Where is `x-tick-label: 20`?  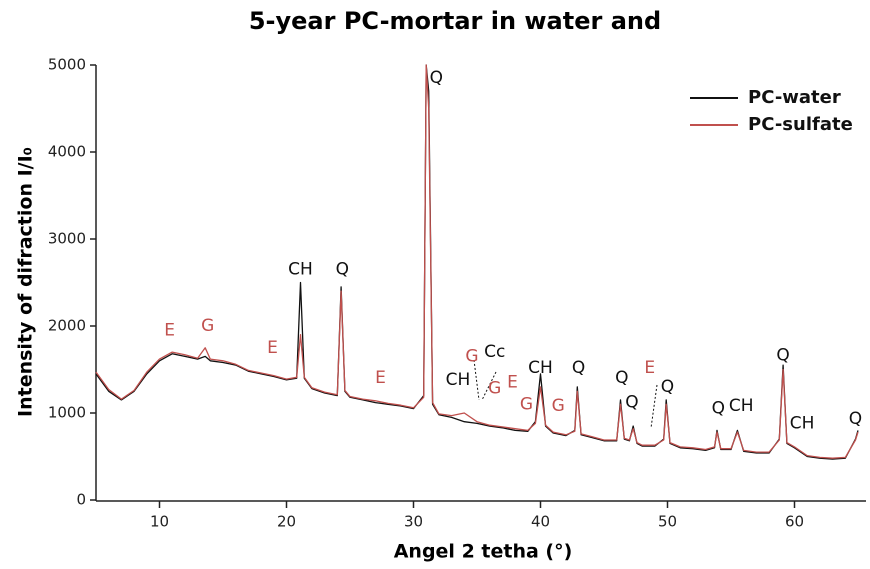
x-tick-label: 20 is located at coordinates (286, 522).